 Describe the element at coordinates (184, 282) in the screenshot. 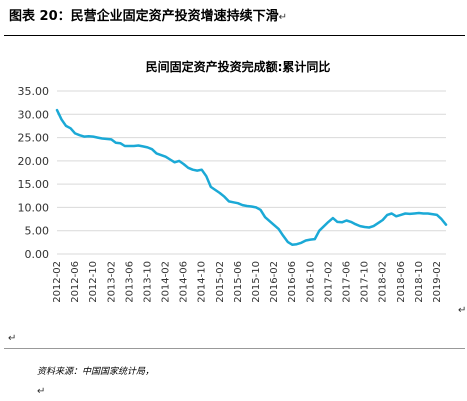

I see `x-tick-label: 2014-06` at that location.